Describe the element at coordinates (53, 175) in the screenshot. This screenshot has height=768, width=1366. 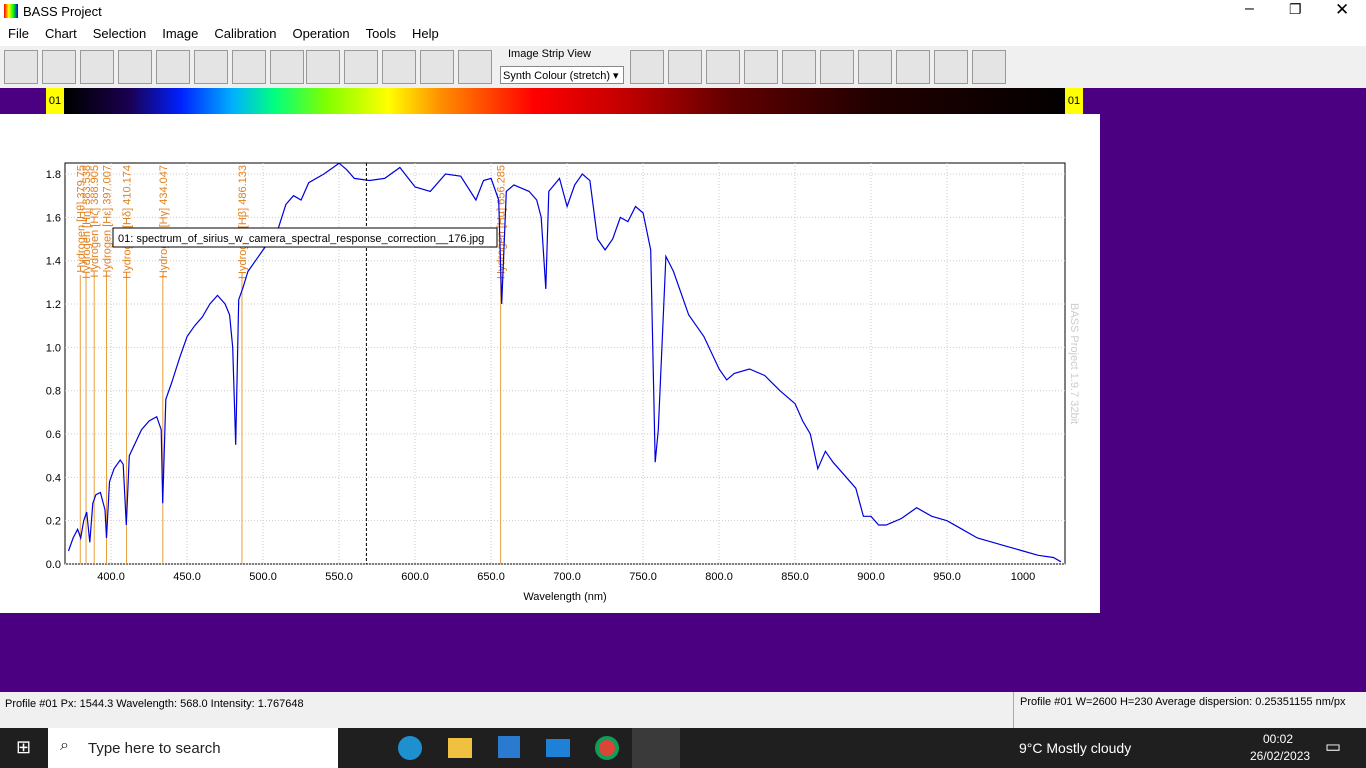
I see `y-tick-label: 1.8` at that location.